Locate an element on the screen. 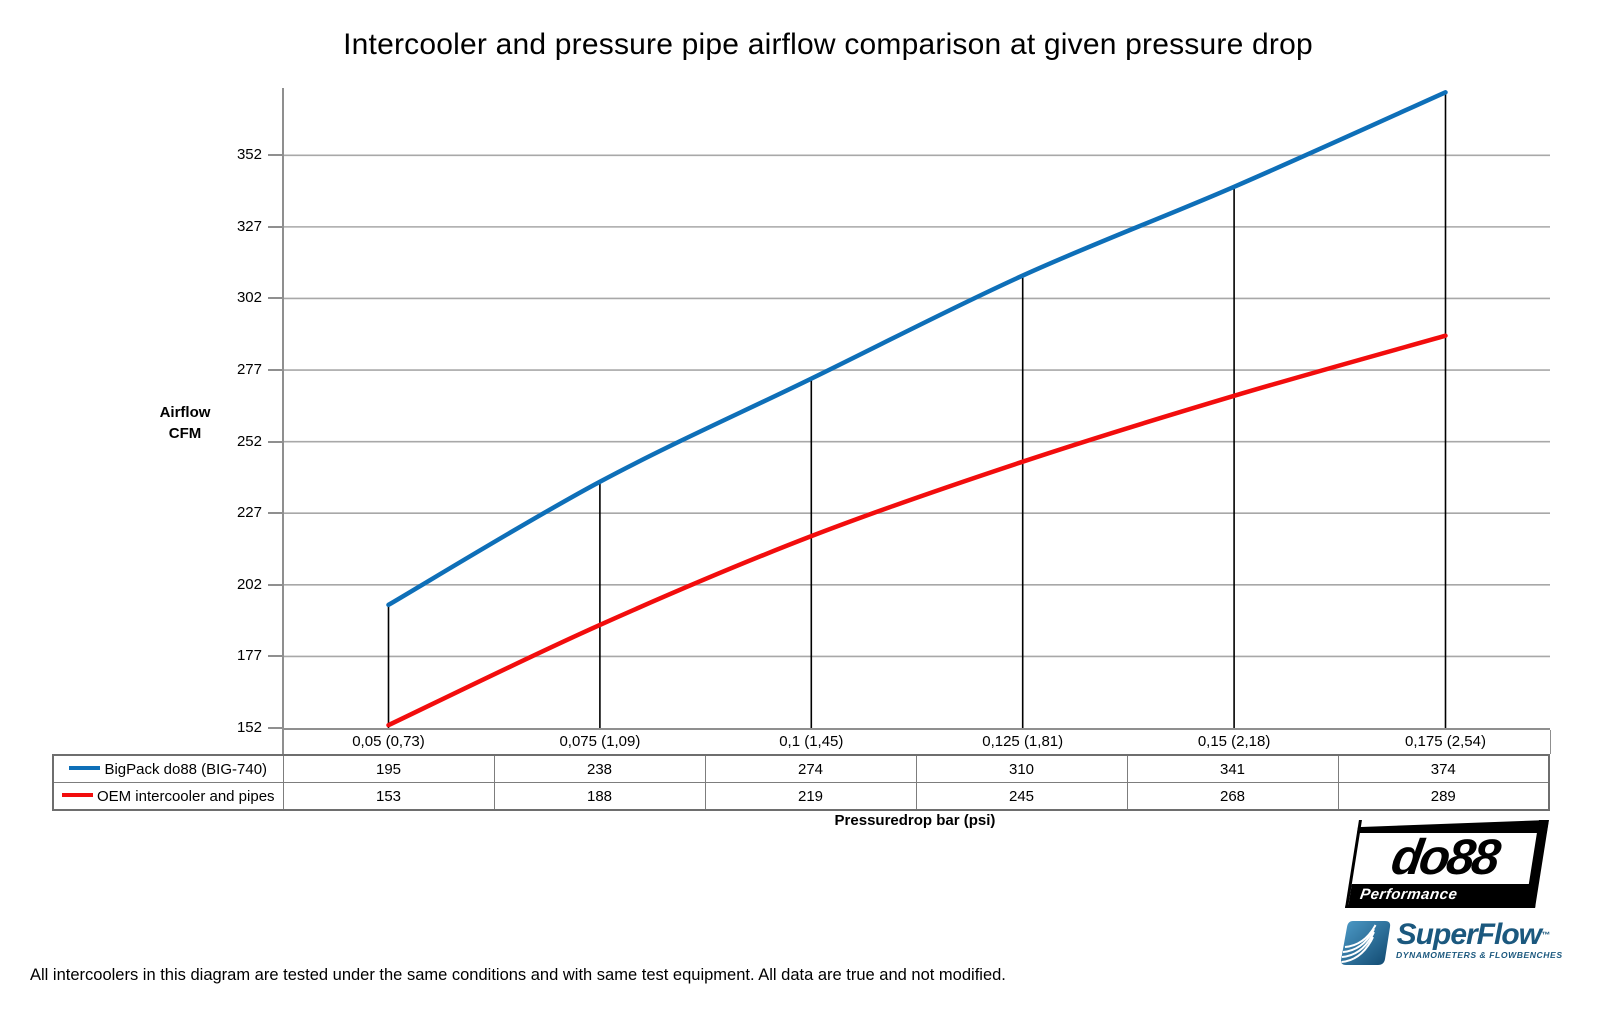 This screenshot has height=1028, width=1600. value-cell-1-1: 188 is located at coordinates (599, 796).